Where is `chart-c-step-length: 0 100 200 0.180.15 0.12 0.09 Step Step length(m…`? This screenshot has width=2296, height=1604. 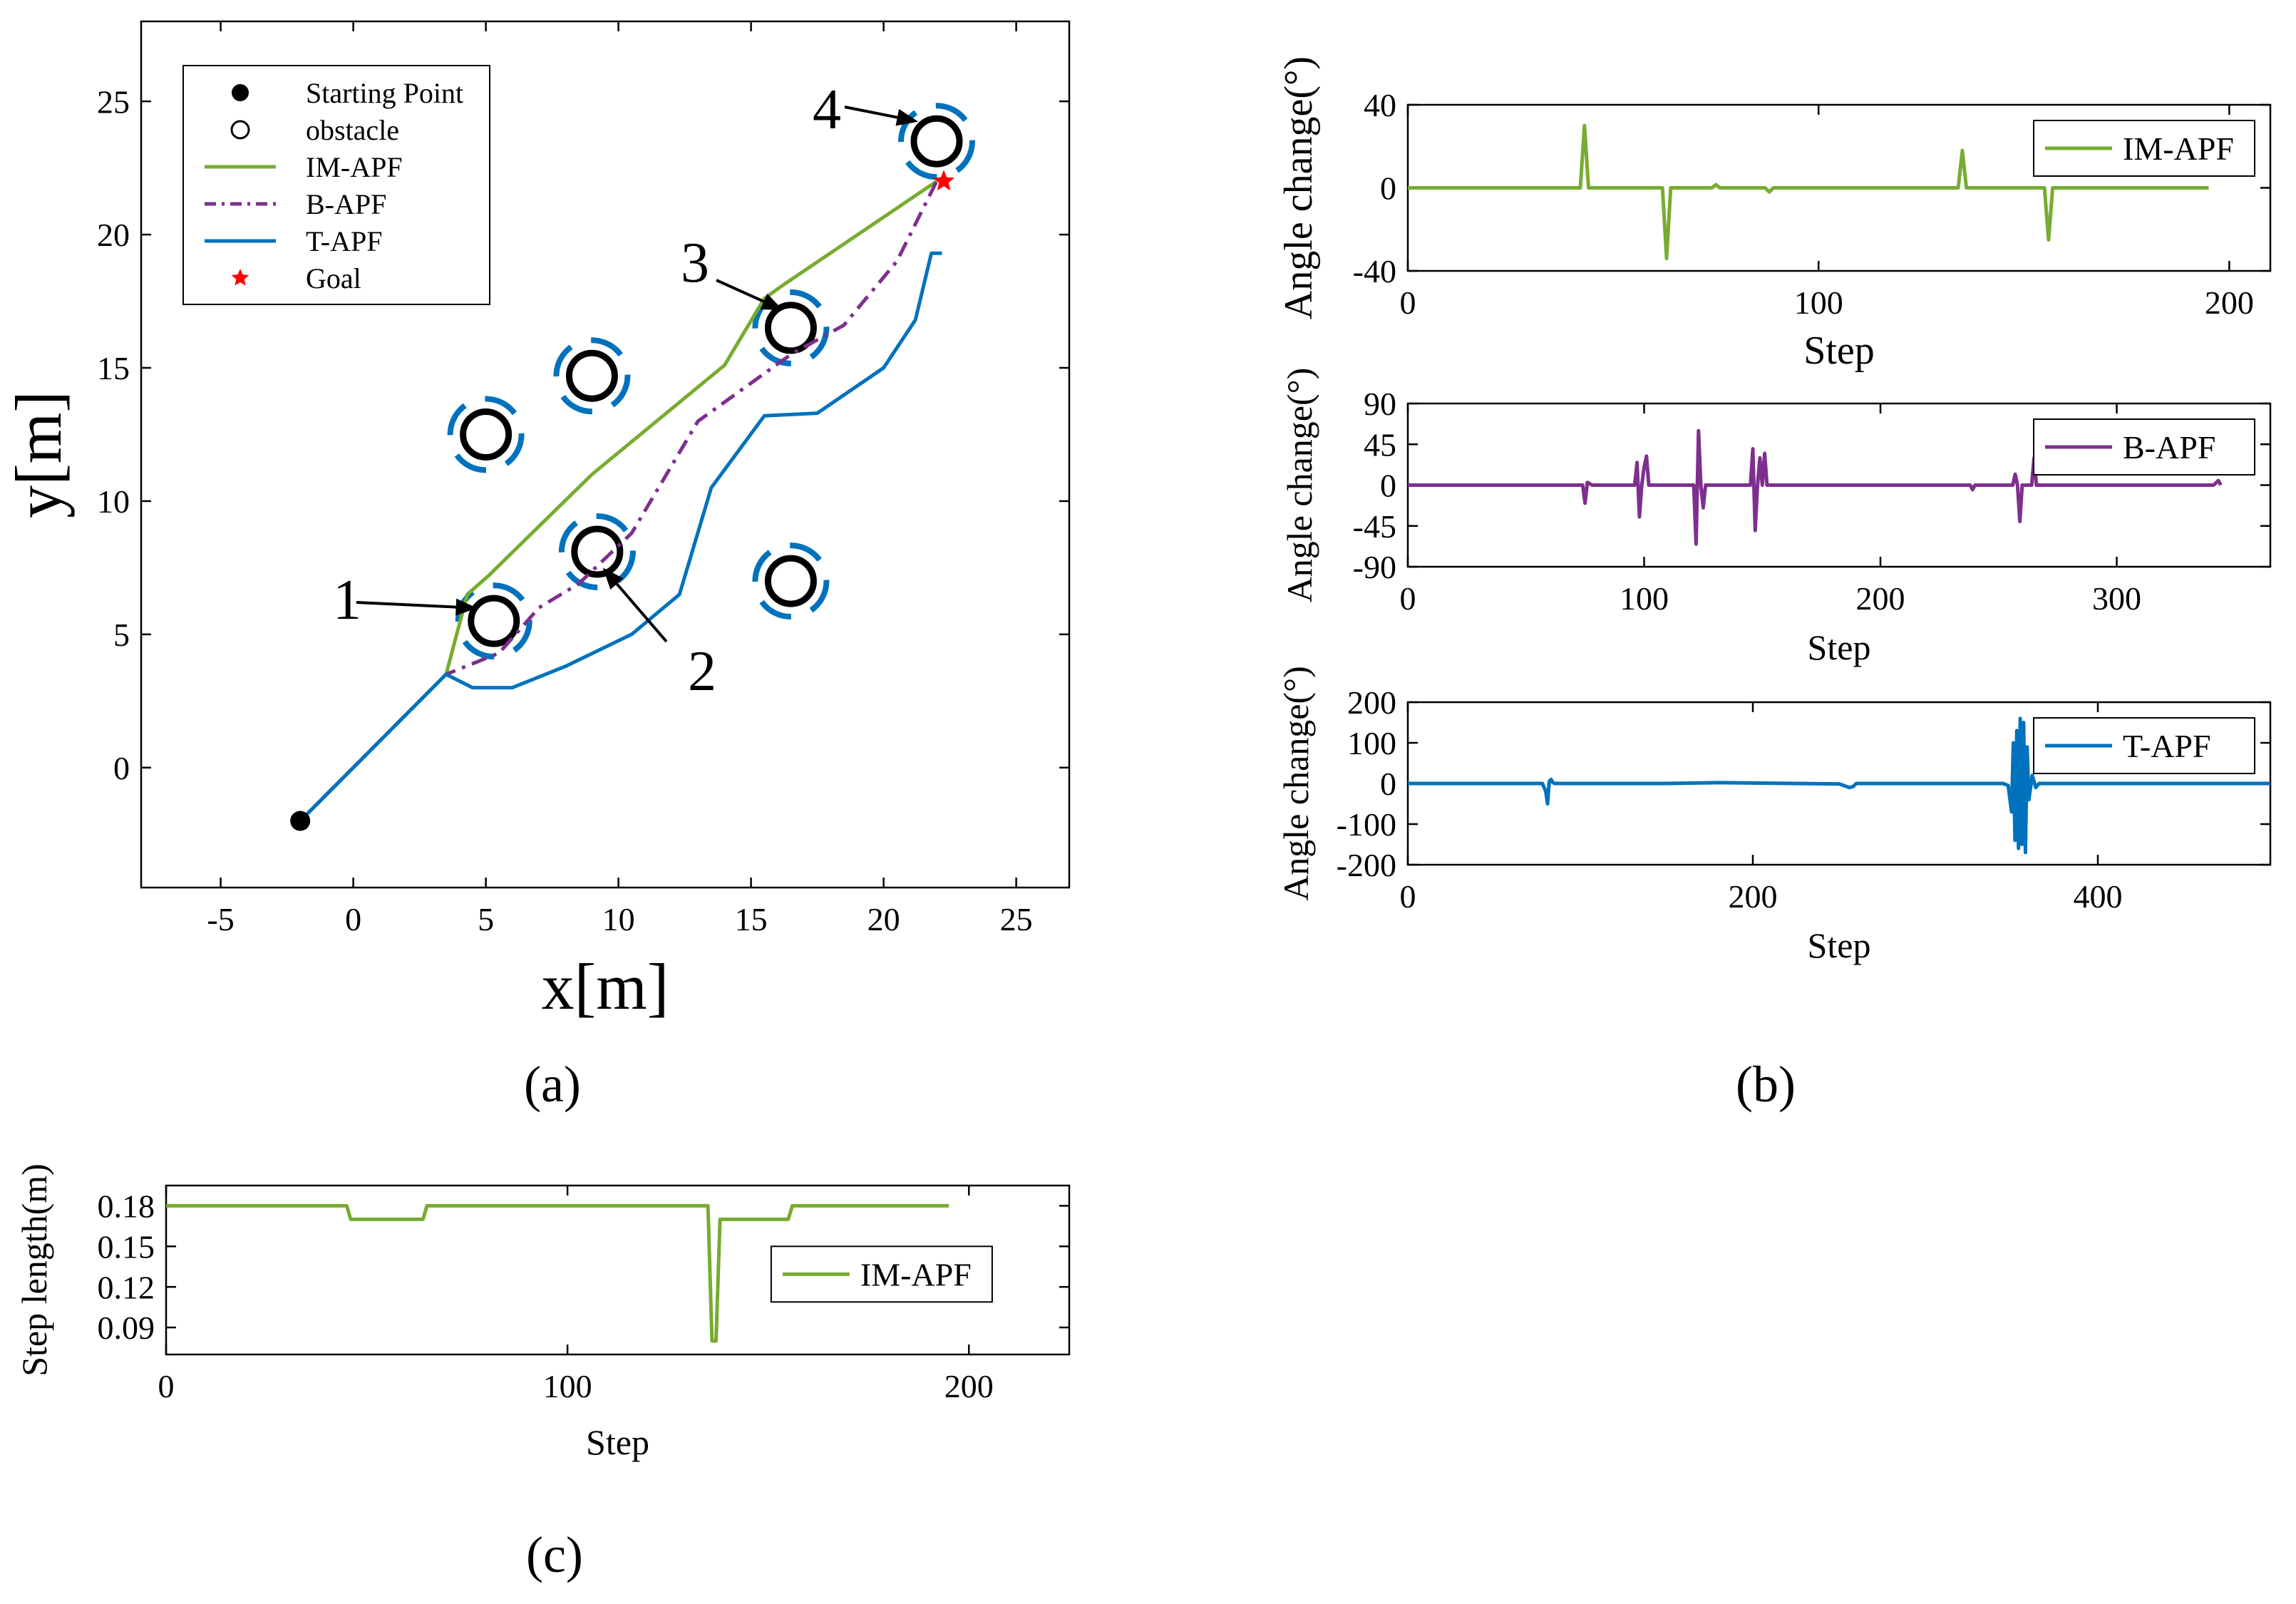
chart-c-step-length: 0 100 200 0.180.15 0.12 0.09 Step Step length(m… is located at coordinates (542, 1312).